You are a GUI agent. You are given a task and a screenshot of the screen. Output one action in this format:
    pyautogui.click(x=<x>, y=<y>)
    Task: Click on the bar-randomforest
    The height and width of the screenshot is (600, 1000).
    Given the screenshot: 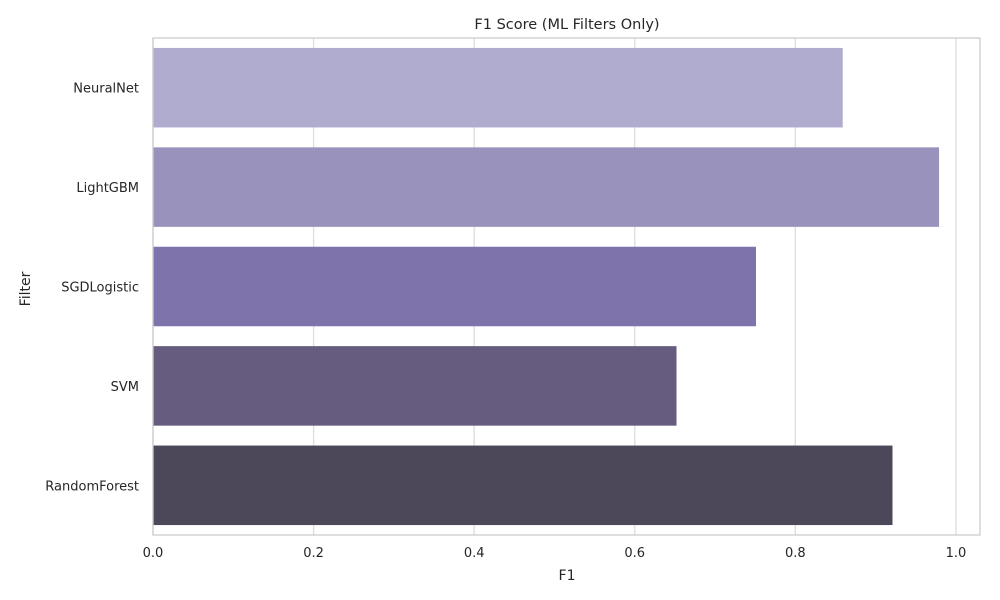 What is the action you would take?
    pyautogui.click(x=523, y=485)
    